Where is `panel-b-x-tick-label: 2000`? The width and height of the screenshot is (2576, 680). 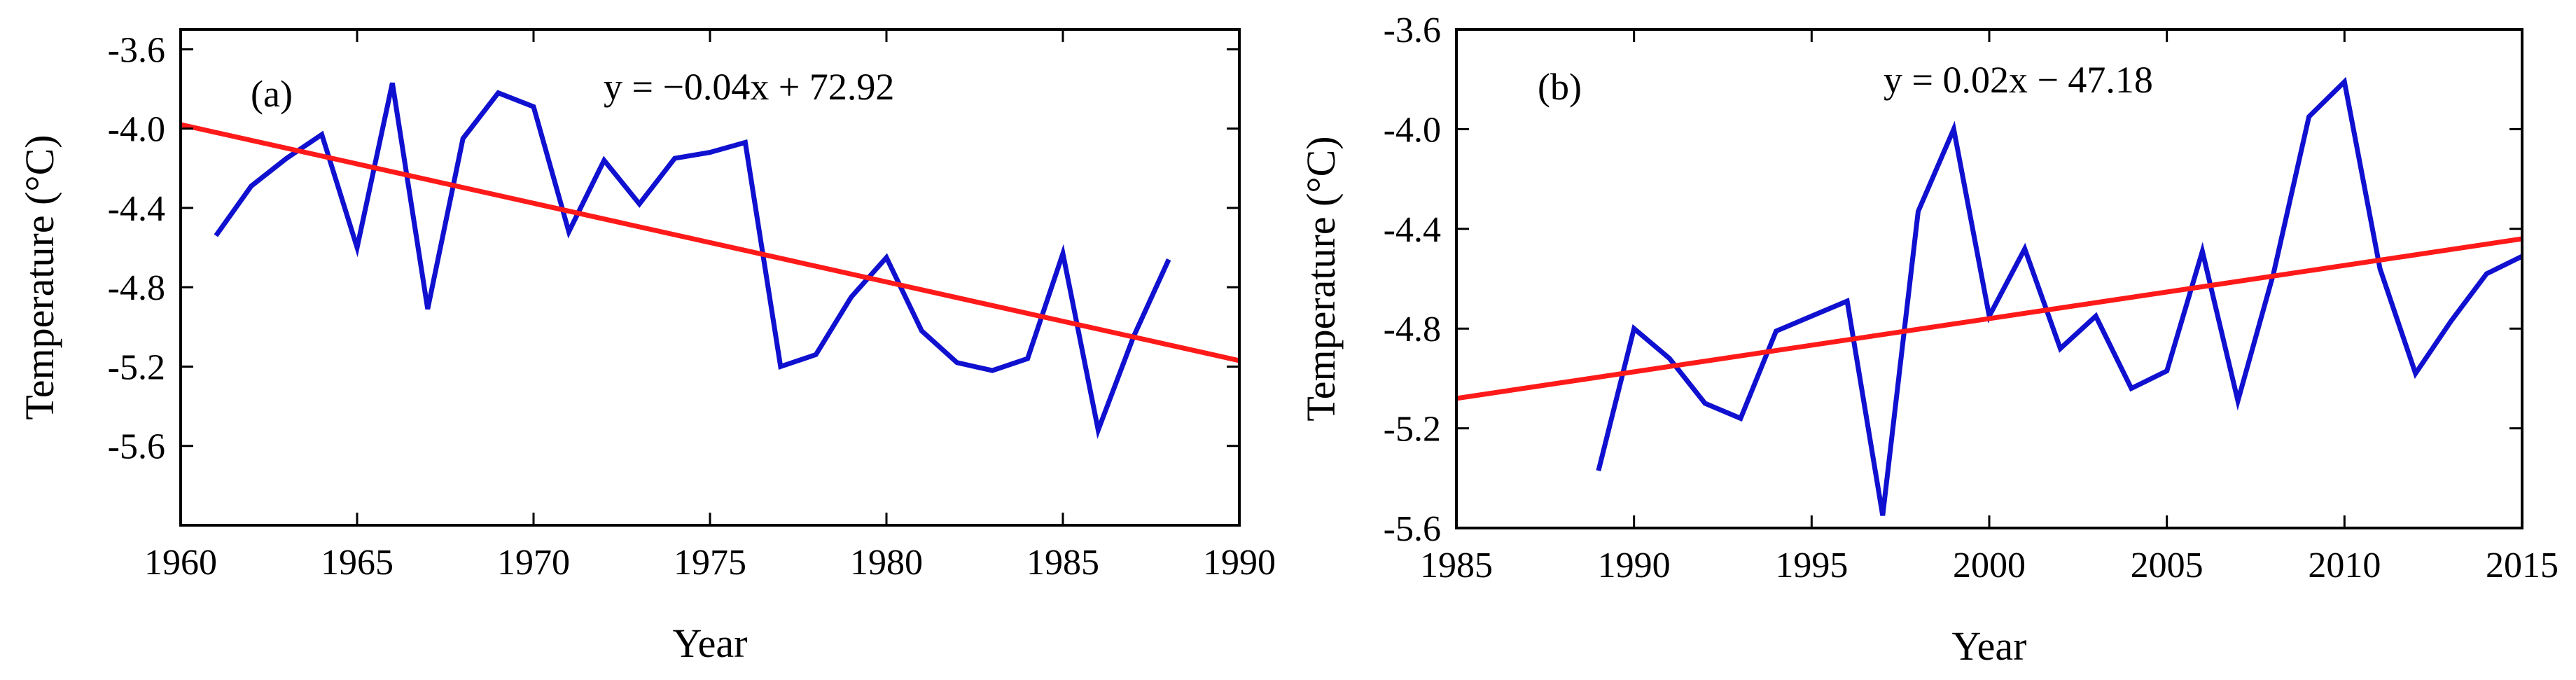 panel-b-x-tick-label: 2000 is located at coordinates (1989, 566).